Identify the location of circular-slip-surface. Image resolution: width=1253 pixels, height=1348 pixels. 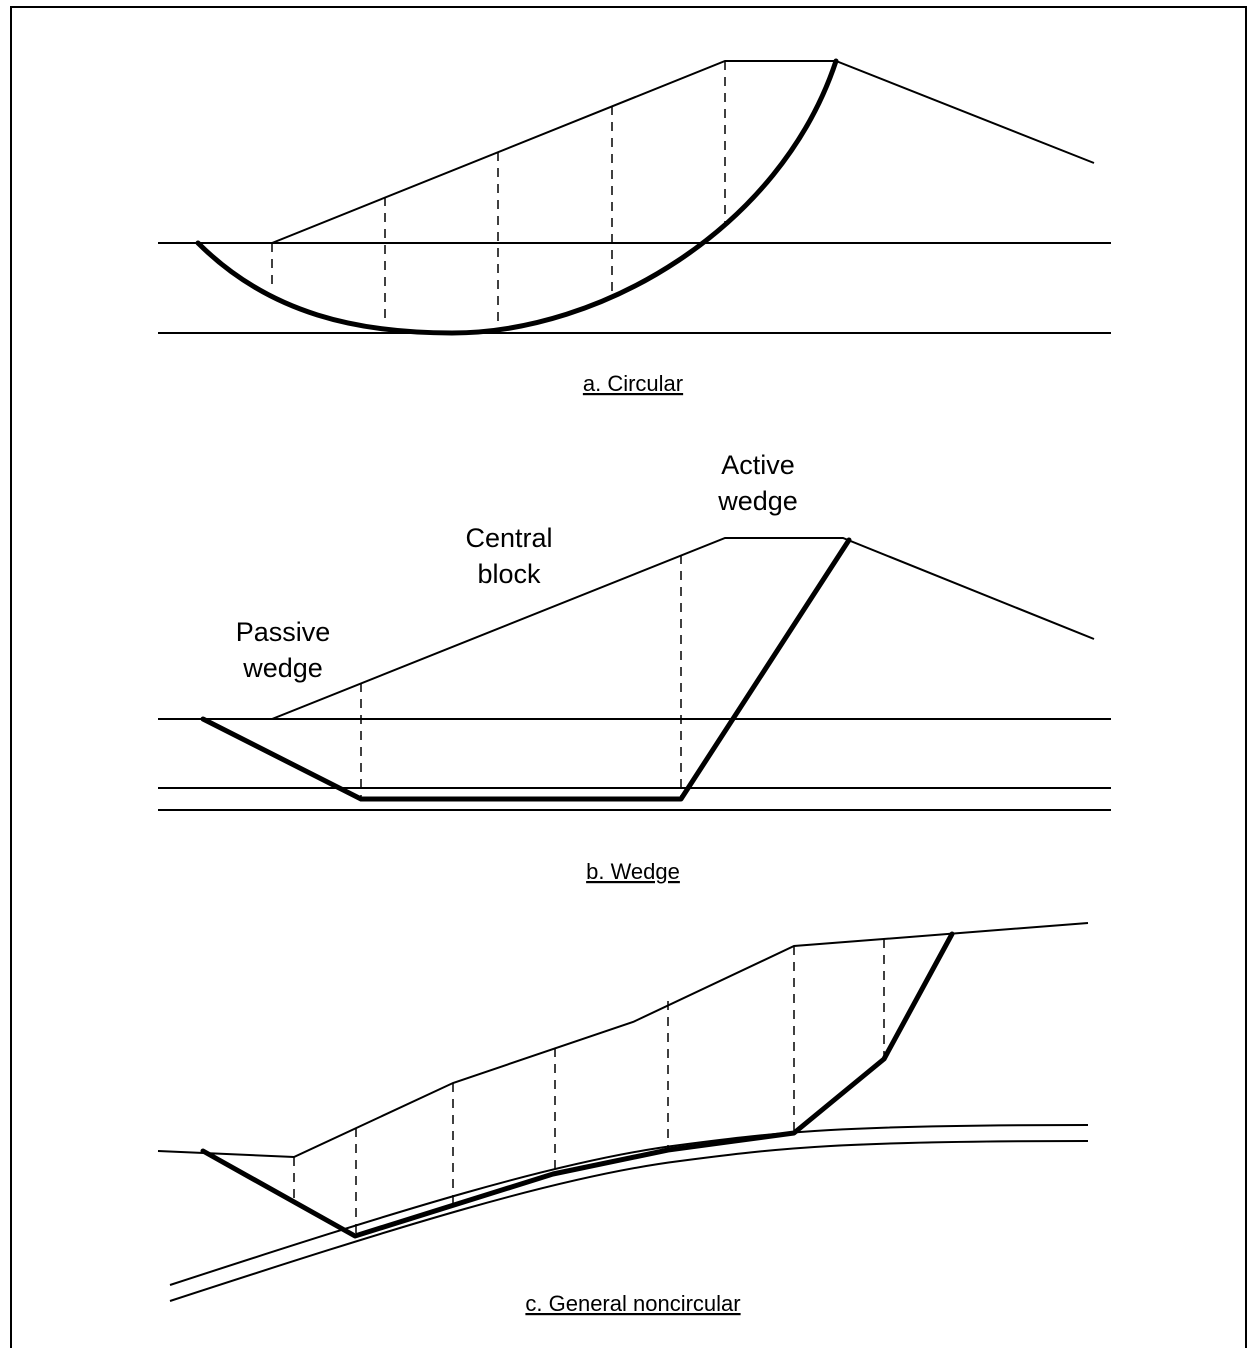
(517, 197).